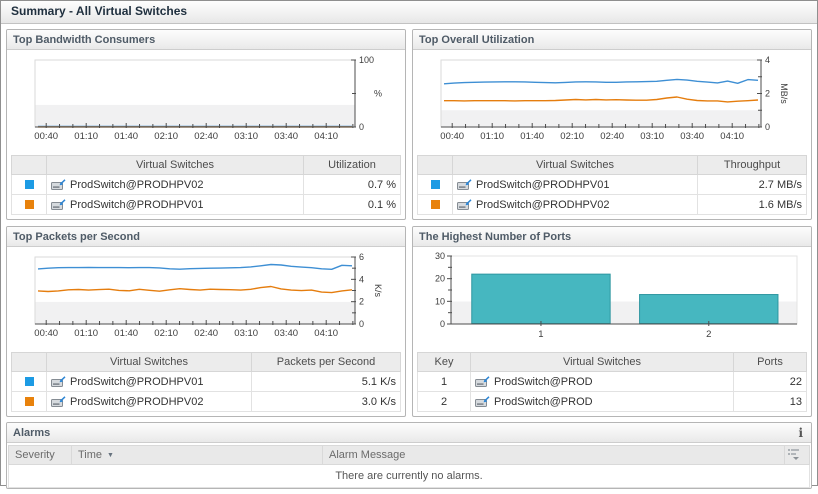  What do you see at coordinates (444, 401) in the screenshot?
I see `key-cell: 2` at bounding box center [444, 401].